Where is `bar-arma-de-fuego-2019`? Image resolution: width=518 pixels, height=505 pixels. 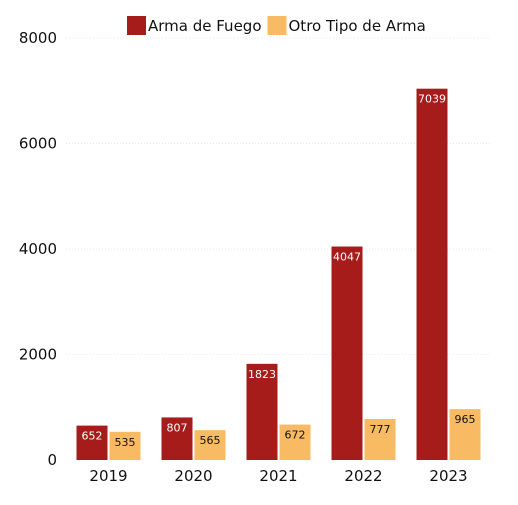
bar-arma-de-fuego-2019 is located at coordinates (92, 442).